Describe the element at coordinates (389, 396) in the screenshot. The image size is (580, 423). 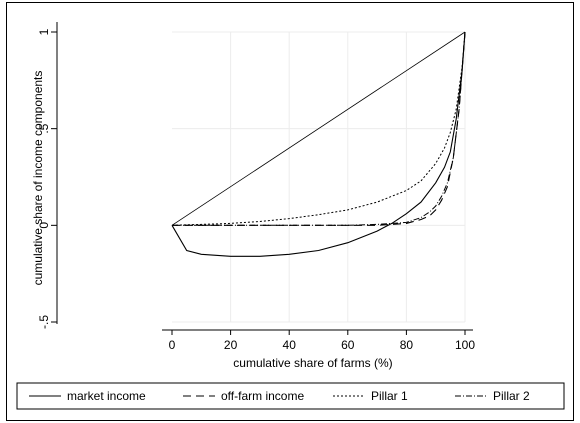
I see `legend-label: Pillar 1` at that location.